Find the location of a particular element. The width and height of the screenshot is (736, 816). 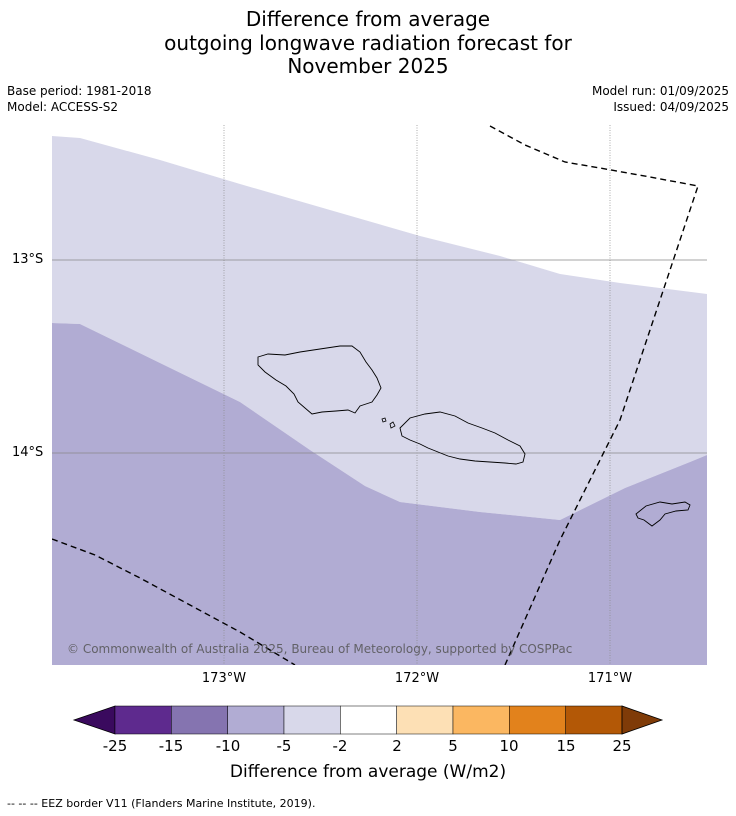

colorbar-tick: 10 is located at coordinates (509, 746).